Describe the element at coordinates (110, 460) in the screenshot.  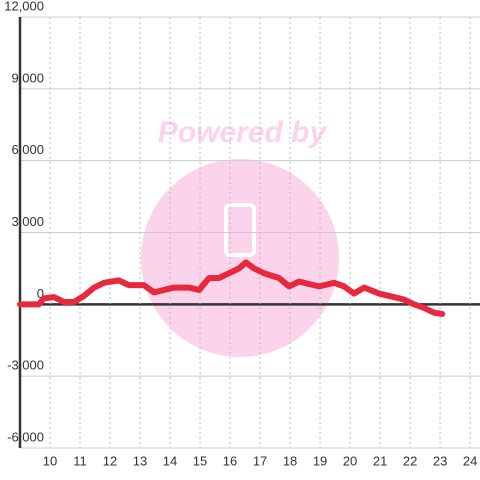
I see `x-tick-label: 12` at that location.